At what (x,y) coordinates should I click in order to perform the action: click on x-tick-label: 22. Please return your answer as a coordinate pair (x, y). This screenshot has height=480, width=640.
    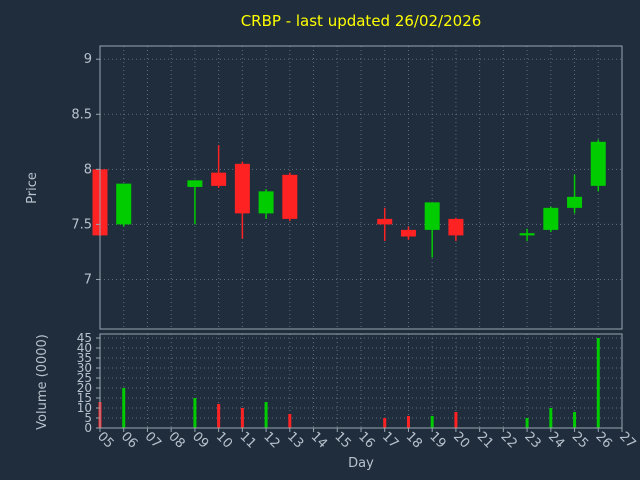
    Looking at the image, I should click on (509, 440).